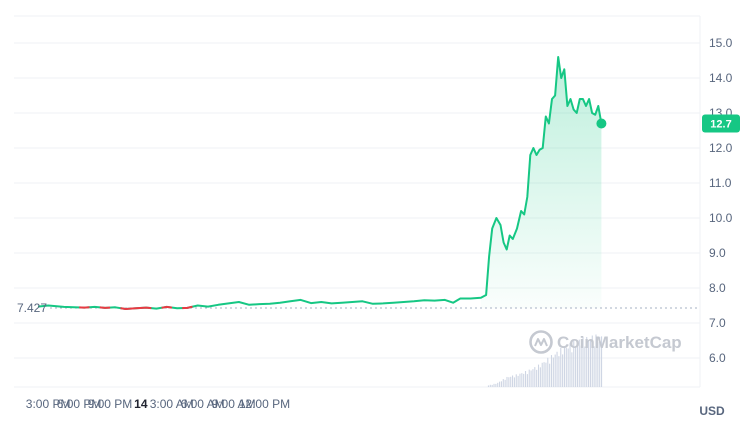 The image size is (750, 423). I want to click on price-area-fill, so click(541, 183).